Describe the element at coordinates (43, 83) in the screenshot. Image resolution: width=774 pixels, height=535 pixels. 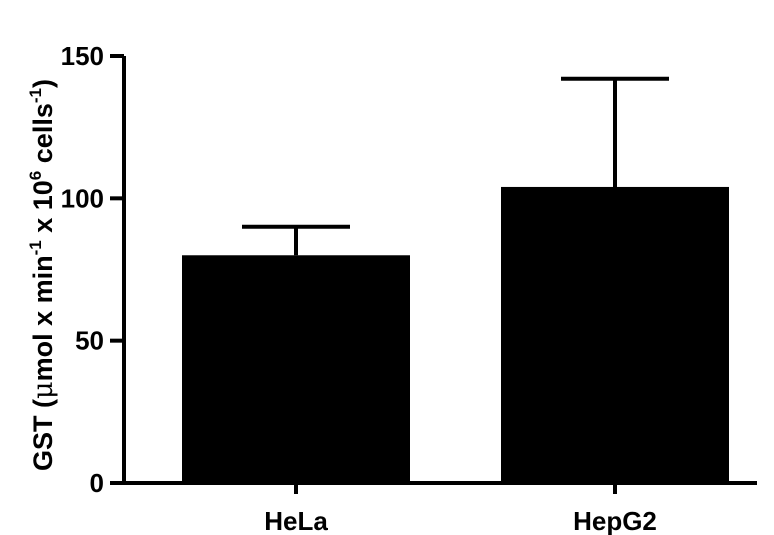
I see `ylabel-close: )` at that location.